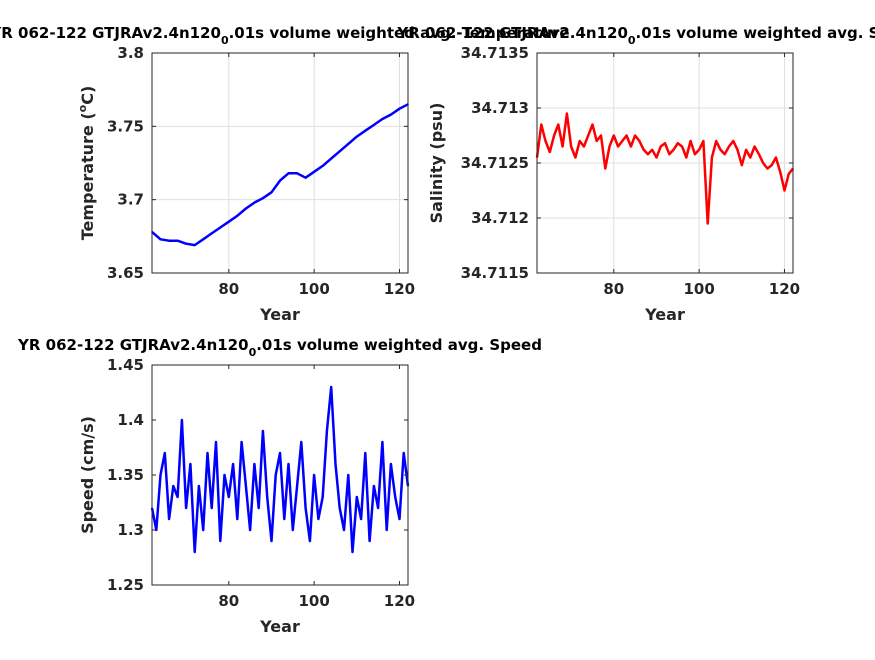 Image resolution: width=875 pixels, height=660 pixels. Describe the element at coordinates (125, 475) in the screenshot. I see `speed-ytick-label: 1.35` at that location.